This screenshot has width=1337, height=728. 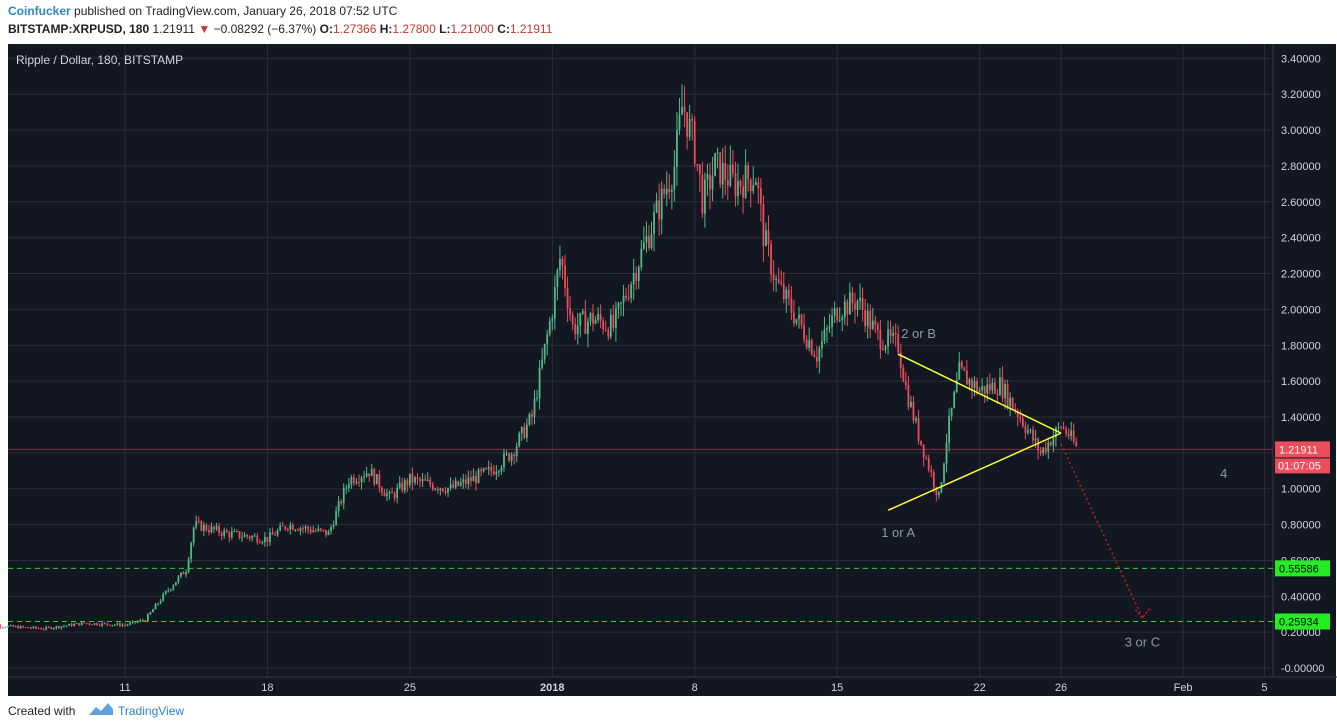 What do you see at coordinates (99, 60) in the screenshot?
I see `chart-title: Ripple / Dollar, 180, BITSTAMP` at bounding box center [99, 60].